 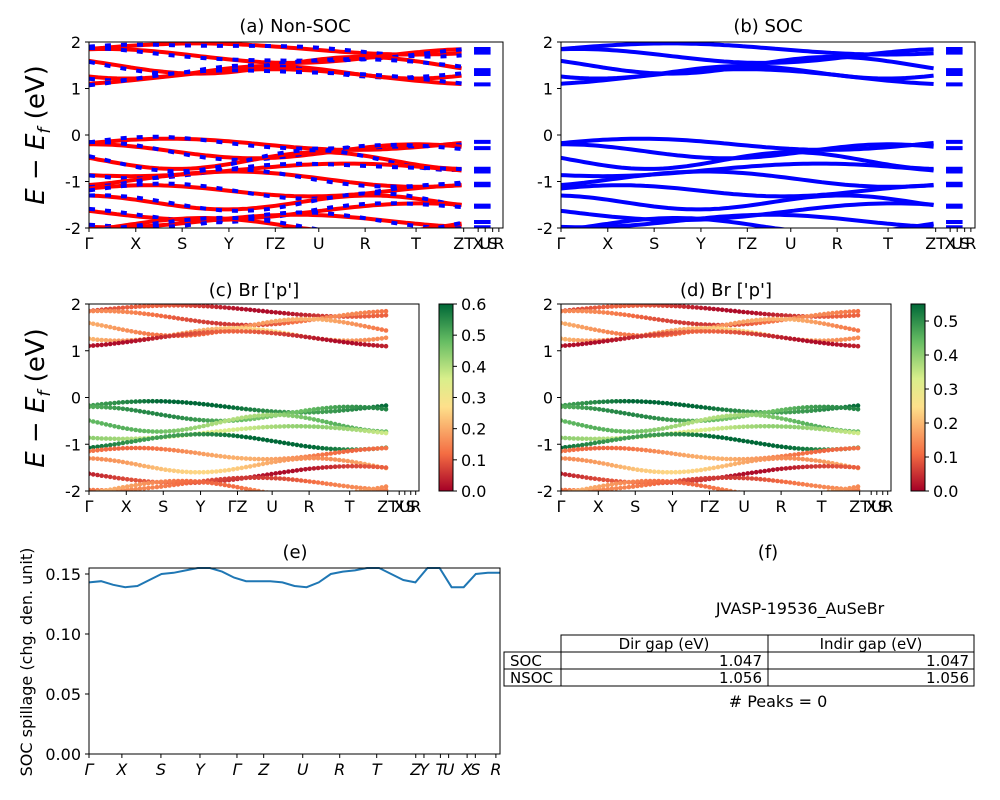 I want to click on x-tick-label: R, so click(x=887, y=506).